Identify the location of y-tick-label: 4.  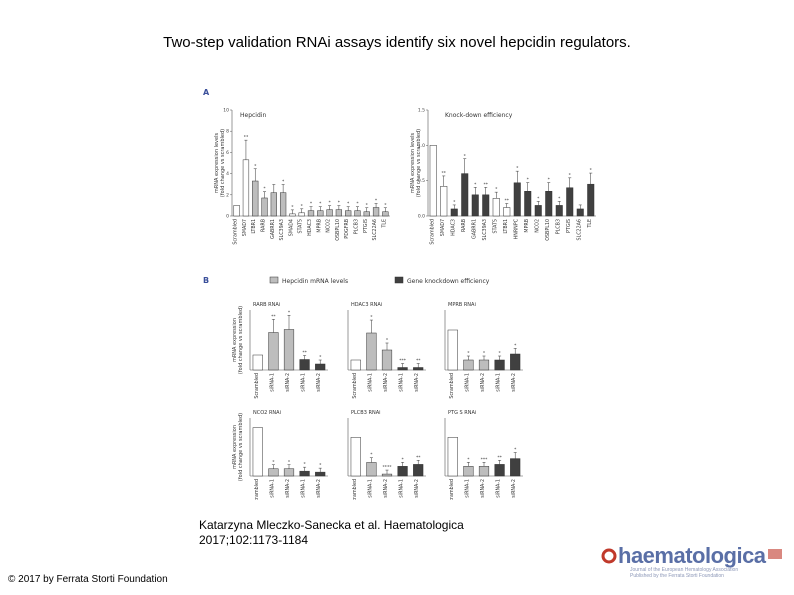
(227, 174).